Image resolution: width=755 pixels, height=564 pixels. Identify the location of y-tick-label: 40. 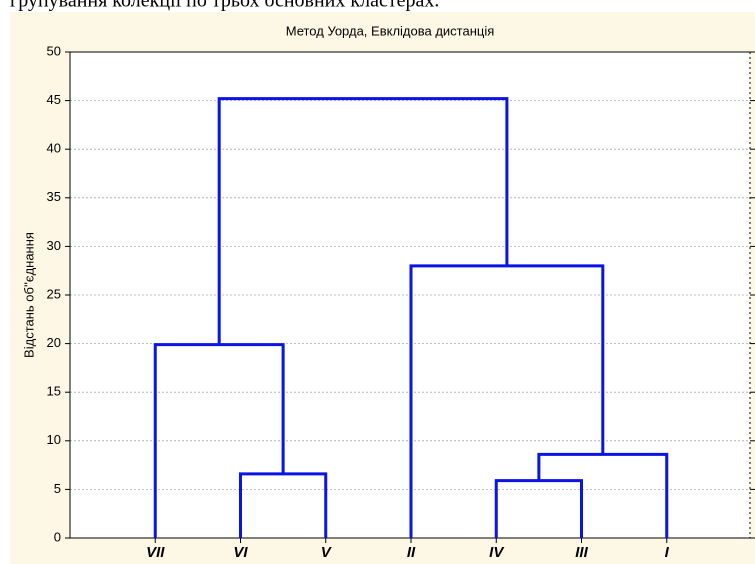
(54, 148).